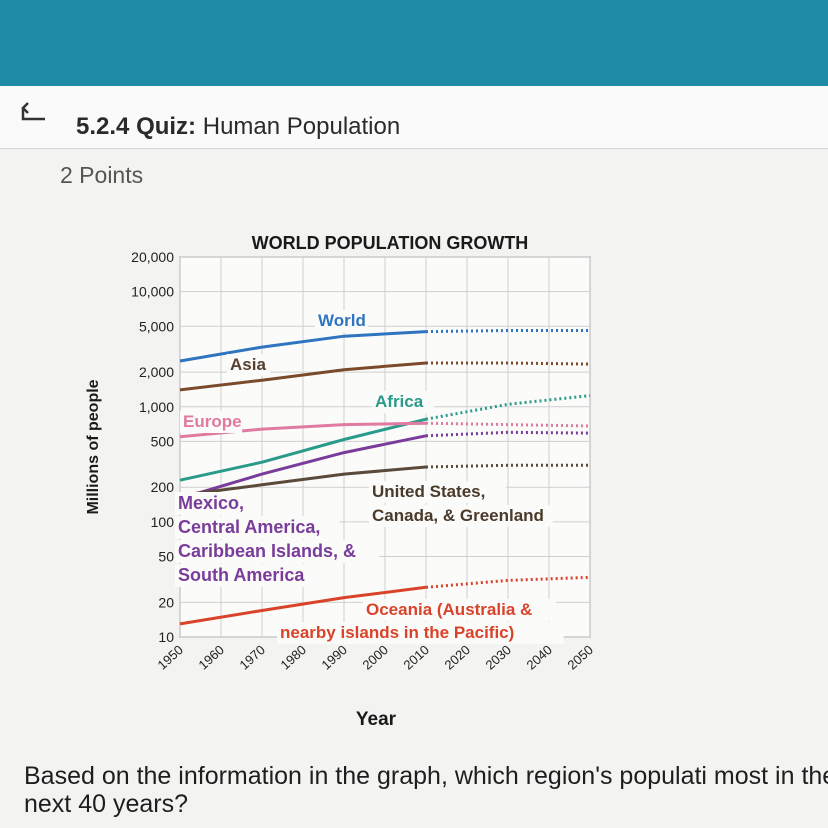 The height and width of the screenshot is (828, 828). What do you see at coordinates (166, 637) in the screenshot?
I see `y-tick-label: 10` at bounding box center [166, 637].